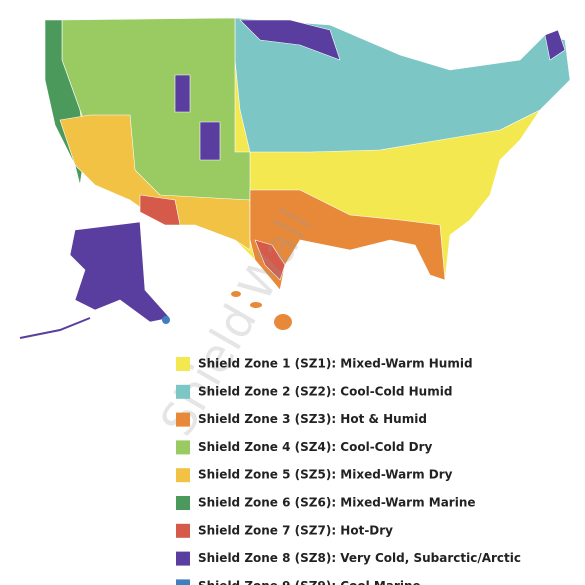 The height and width of the screenshot is (585, 585). Describe the element at coordinates (315, 447) in the screenshot. I see `legend-label: Shield Zone 4 (SZ4): Cool-Cold Dry` at that location.